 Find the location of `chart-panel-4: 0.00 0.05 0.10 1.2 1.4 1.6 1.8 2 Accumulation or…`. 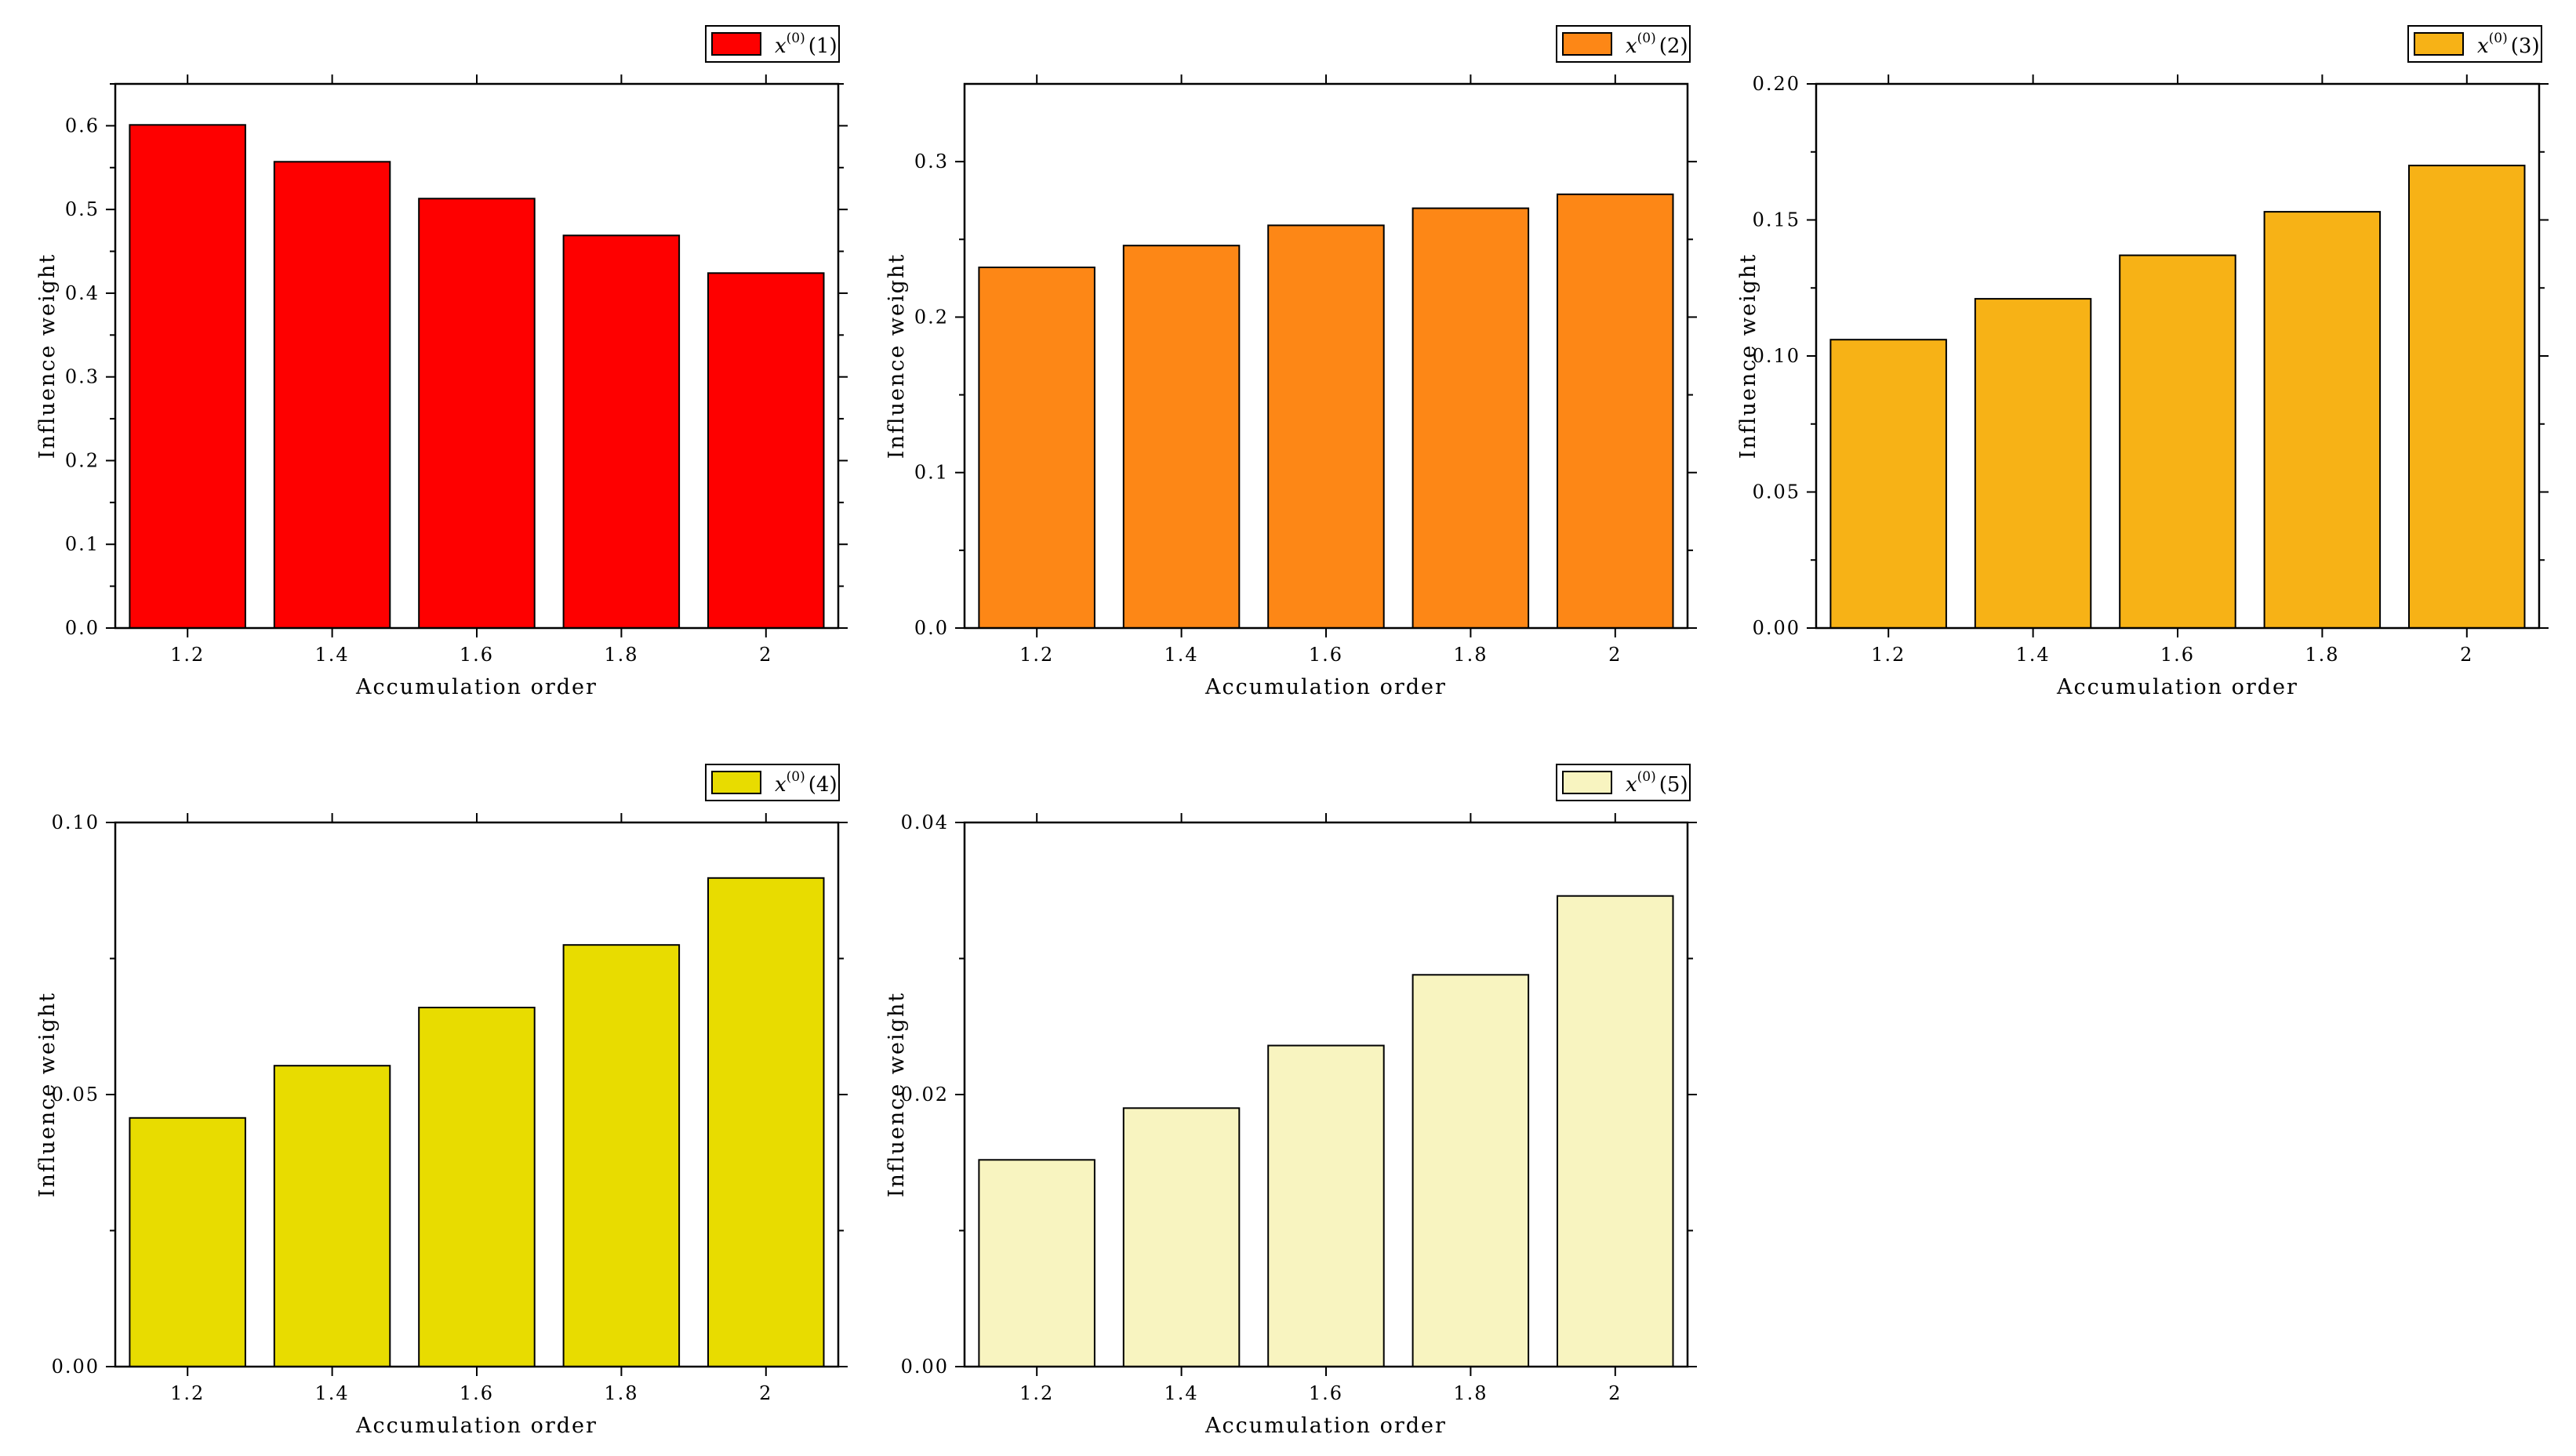

chart-panel-4: 0.00 0.05 0.10 1.2 1.4 1.6 1.8 2 Accumulation or… is located at coordinates (441, 1101).